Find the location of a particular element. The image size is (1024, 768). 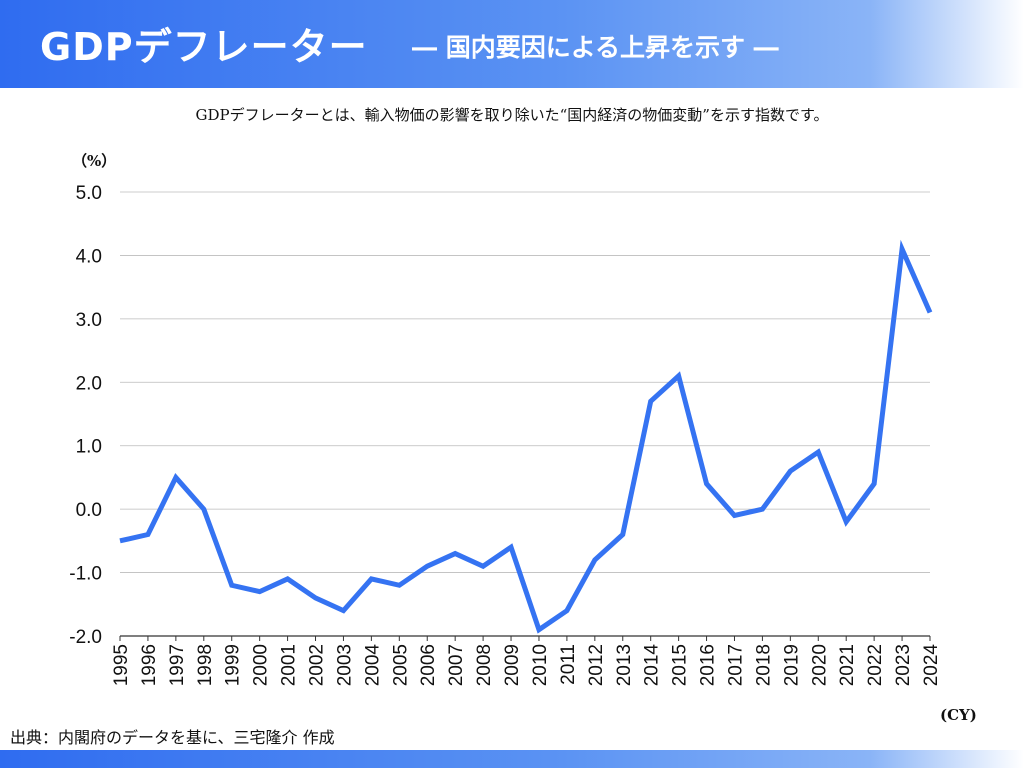

header-banner: GDPデフレーター ― 国内要因による上昇を示す ― is located at coordinates (512, 44).